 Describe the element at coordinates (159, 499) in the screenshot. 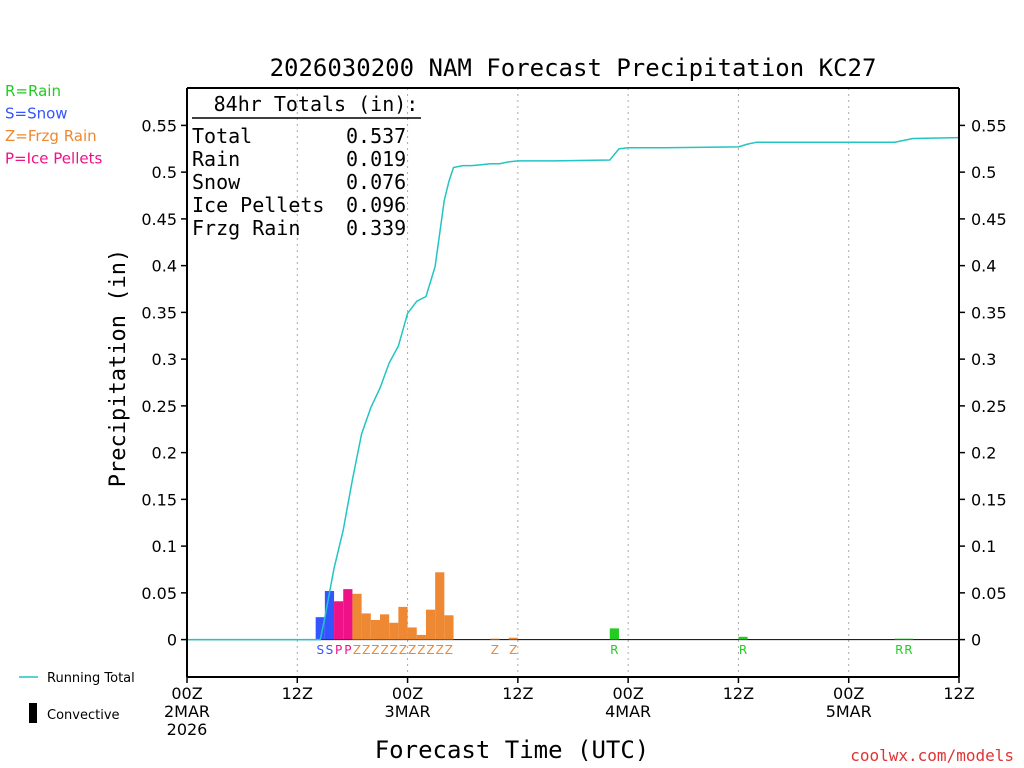

I see `y-tick-label-left: 0.15` at that location.